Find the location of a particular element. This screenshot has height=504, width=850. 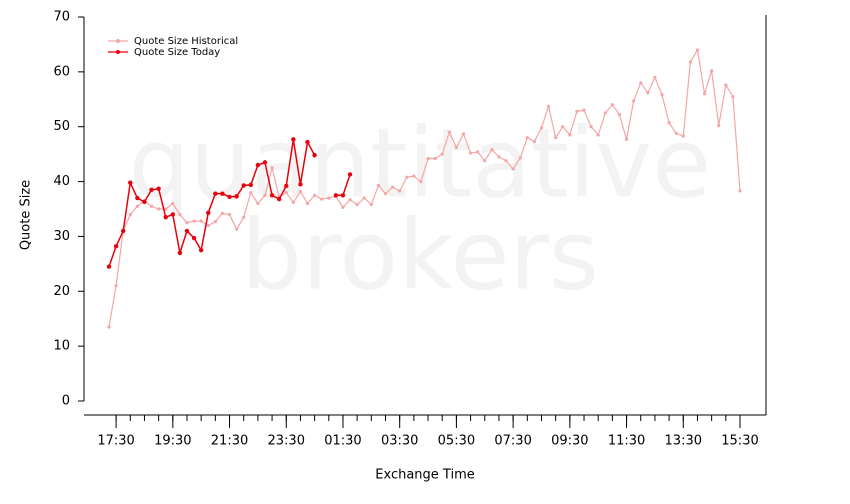

legend-label: Quote Size Historical is located at coordinates (186, 41).